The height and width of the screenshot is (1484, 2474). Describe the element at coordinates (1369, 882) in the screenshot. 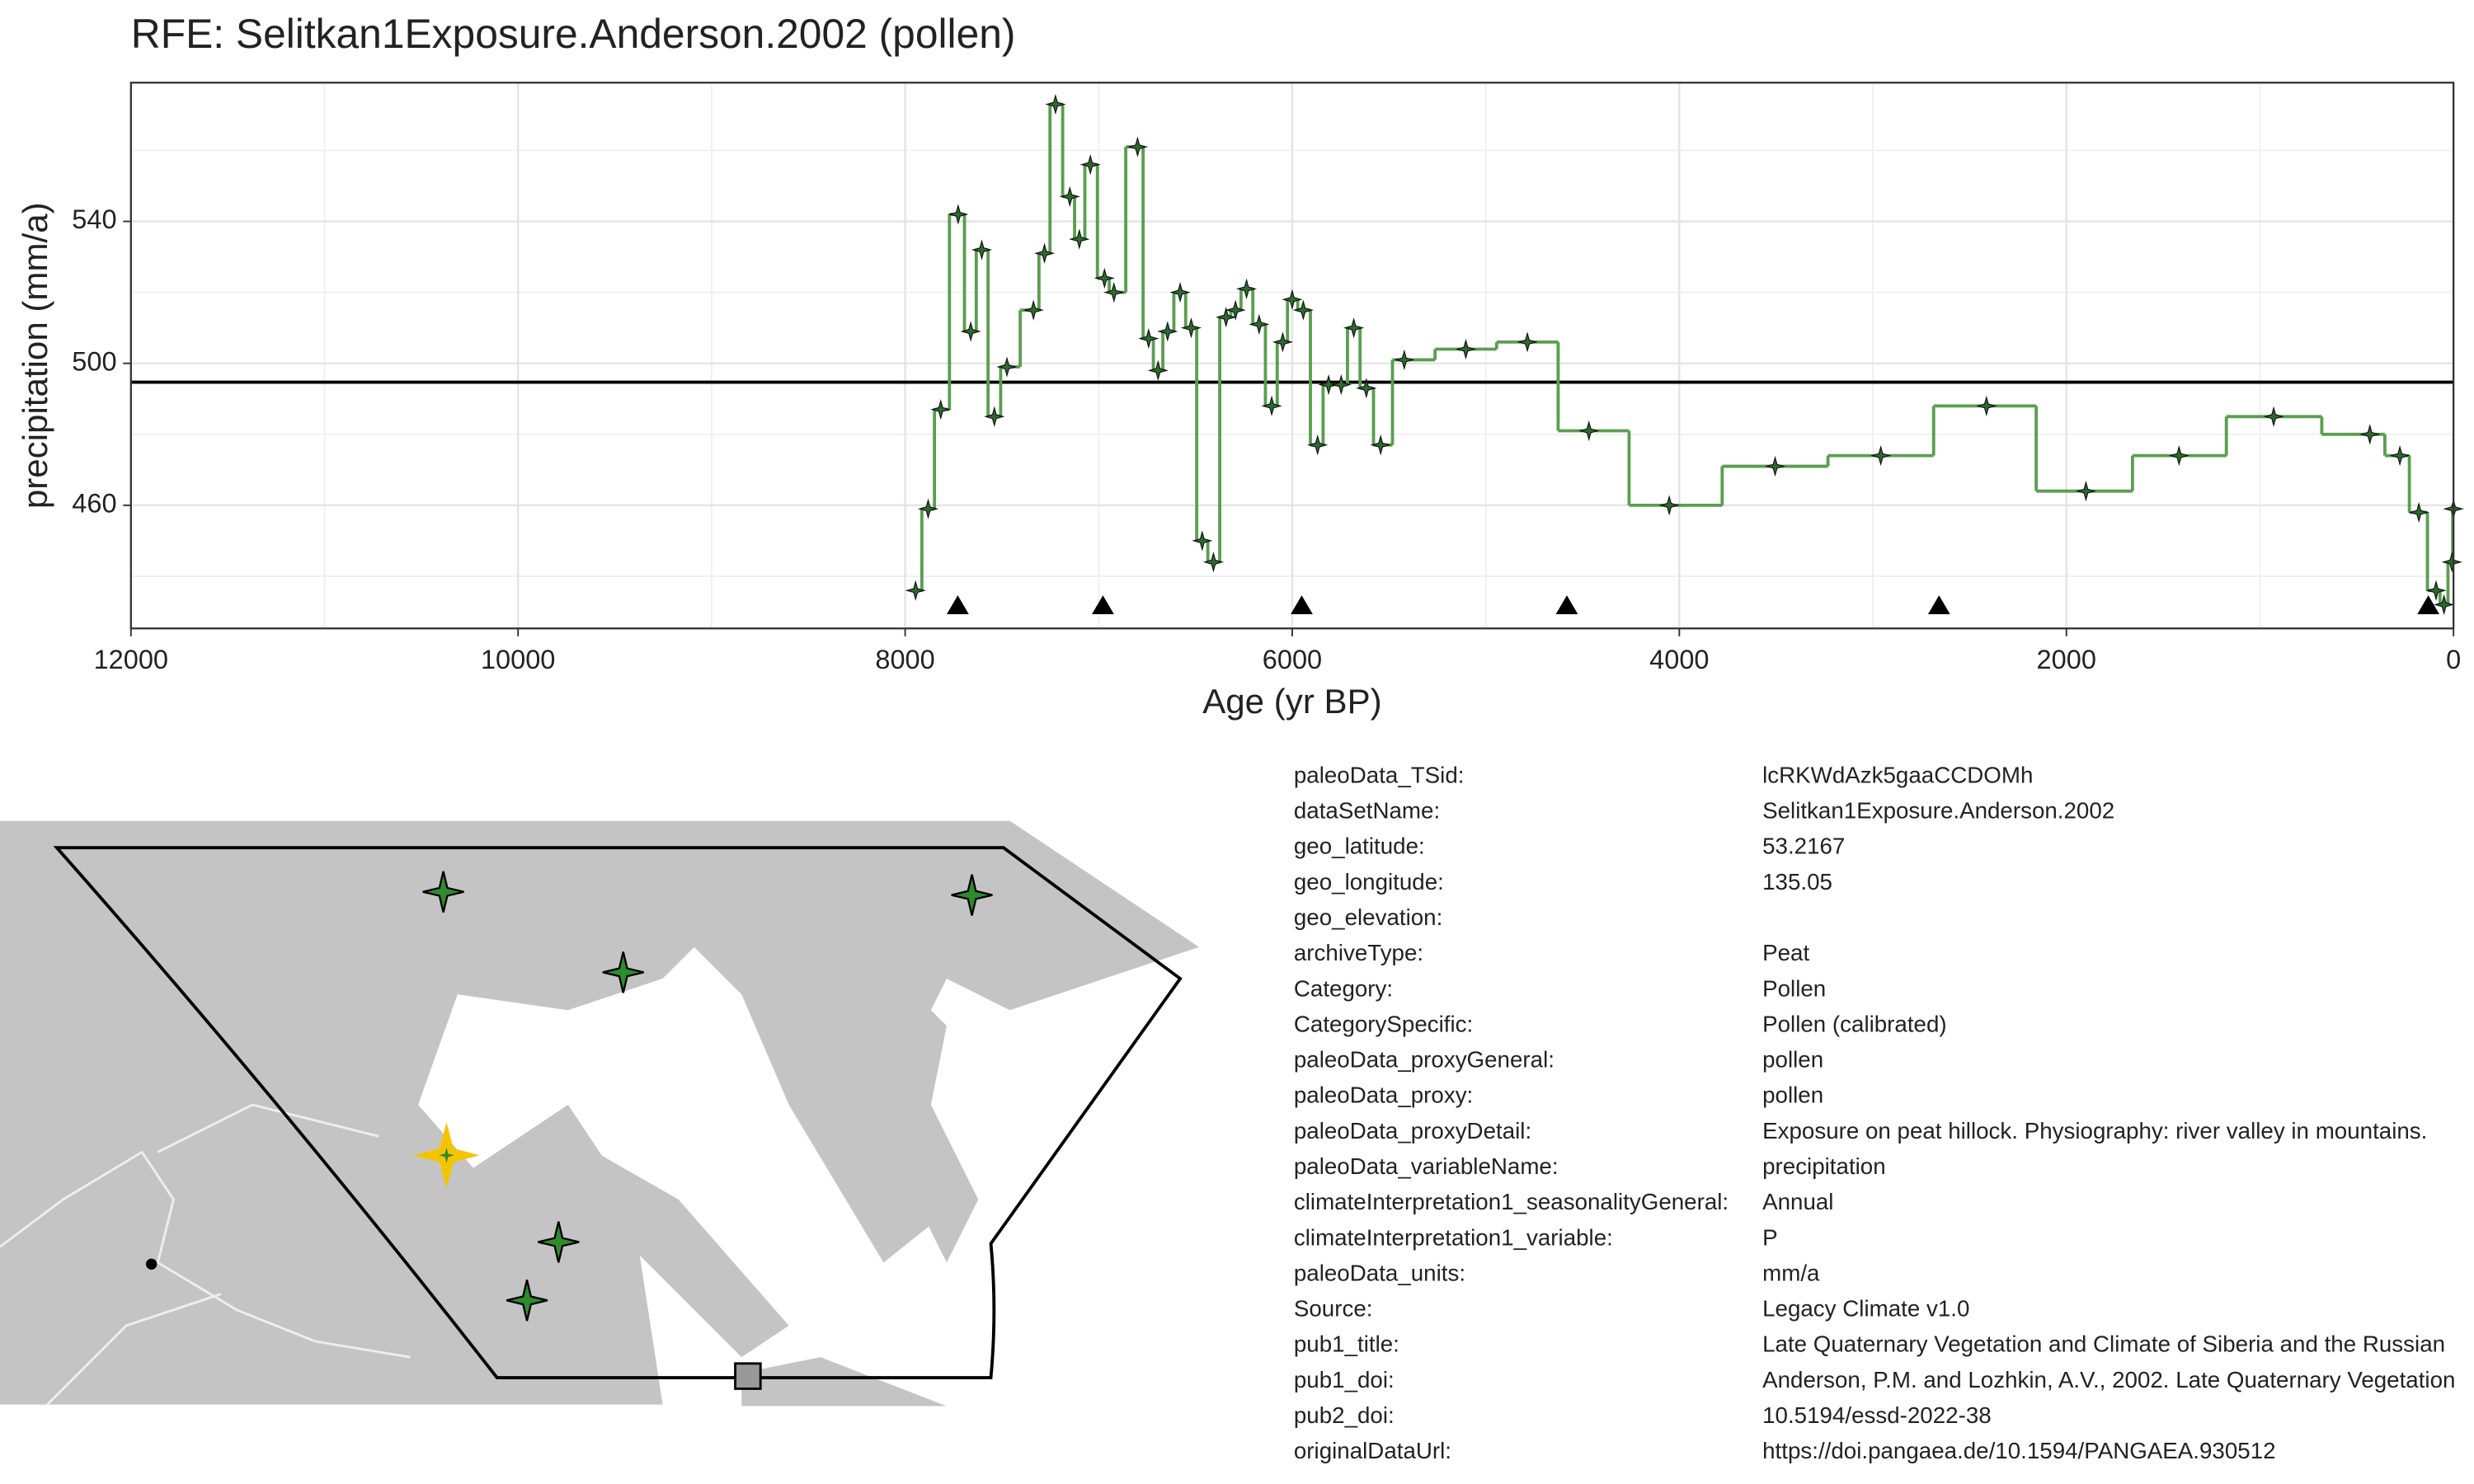

I see `metadata-key: geo_longitude:` at that location.